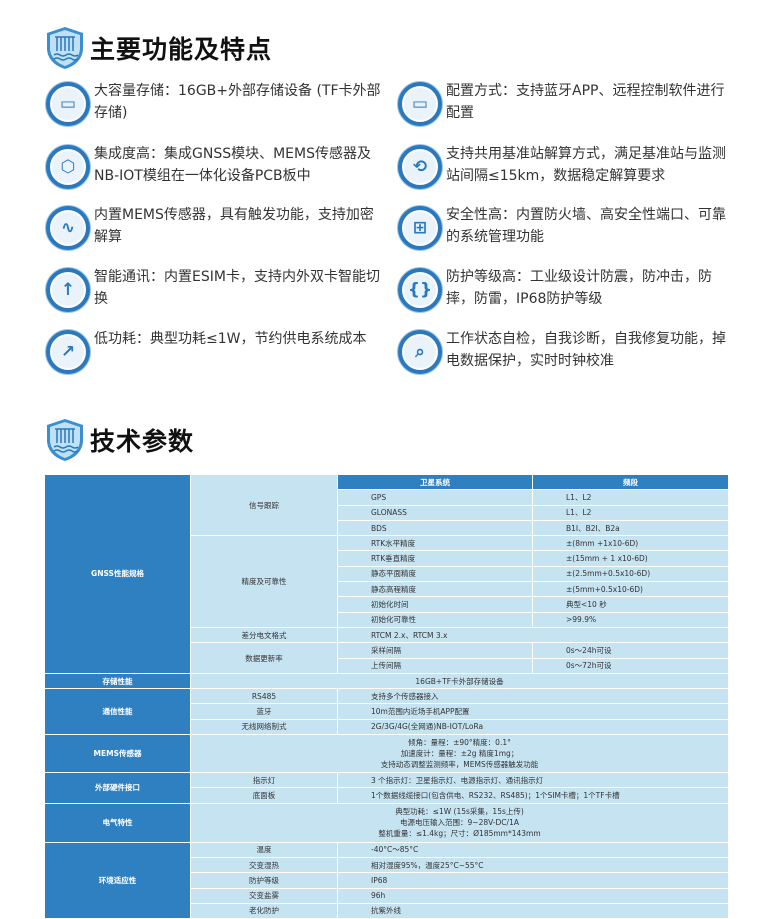 The height and width of the screenshot is (919, 759). I want to click on table-row: 交变盐雾 96h, so click(387, 895).